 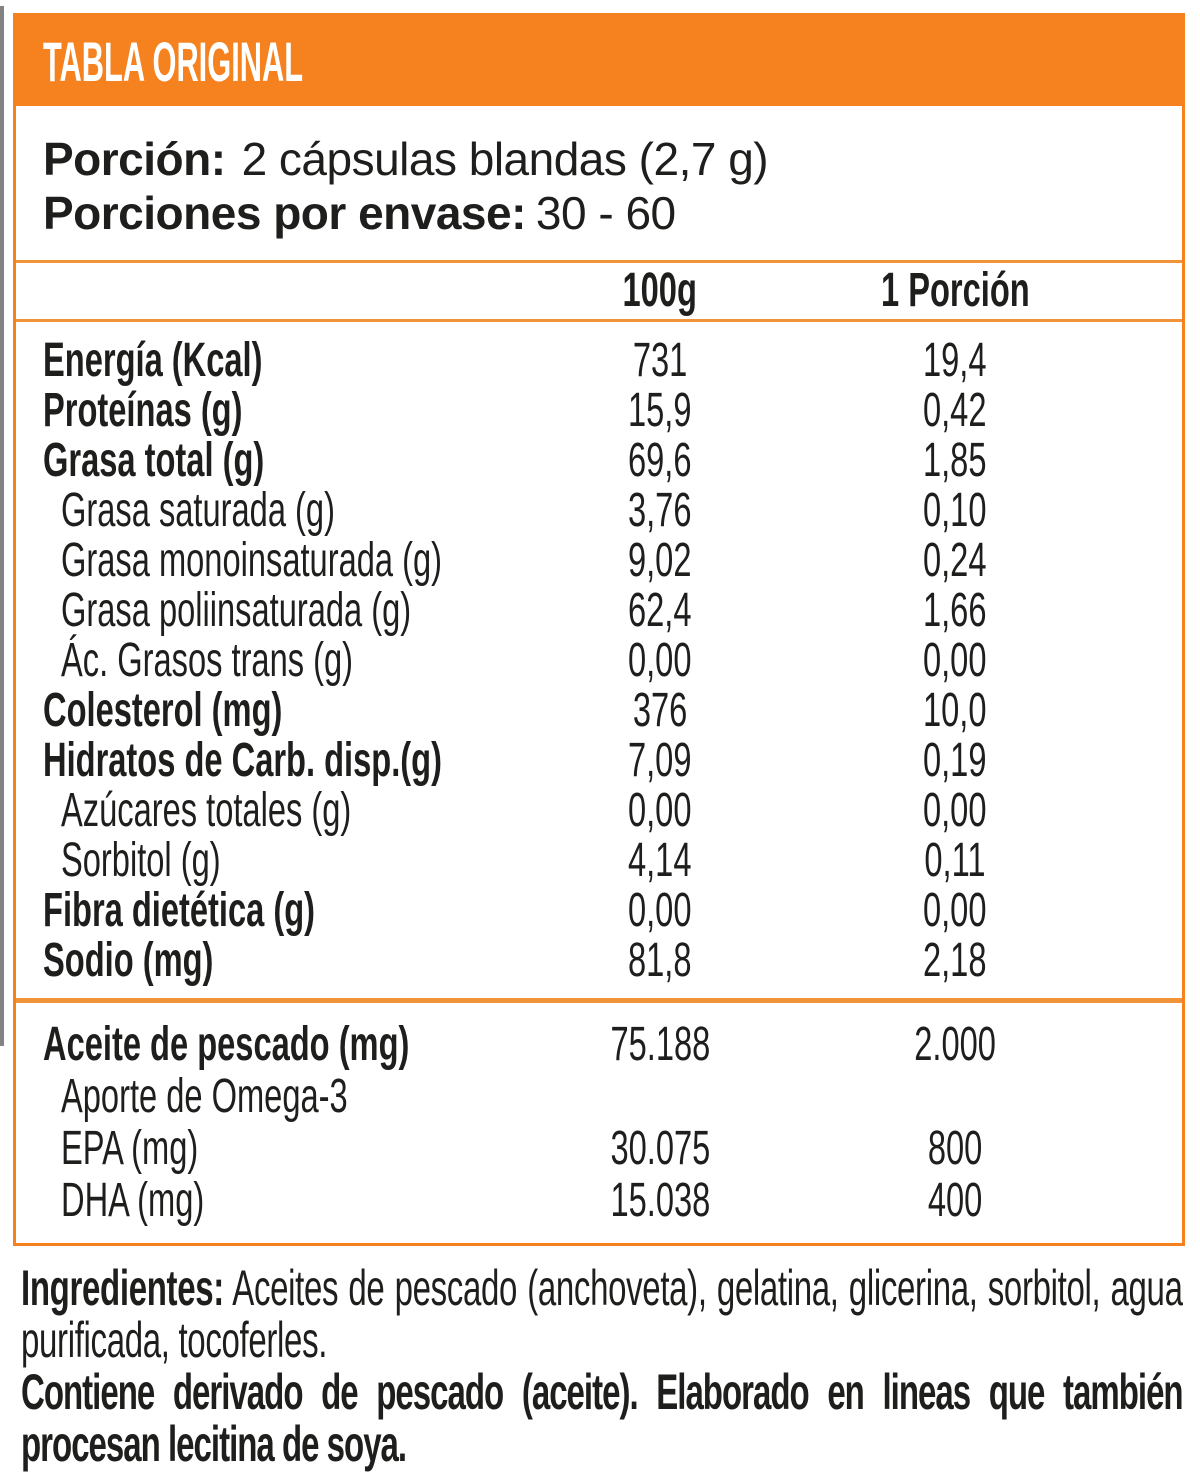 What do you see at coordinates (179, 910) in the screenshot?
I see `row-label: Fibra dietética (g)` at bounding box center [179, 910].